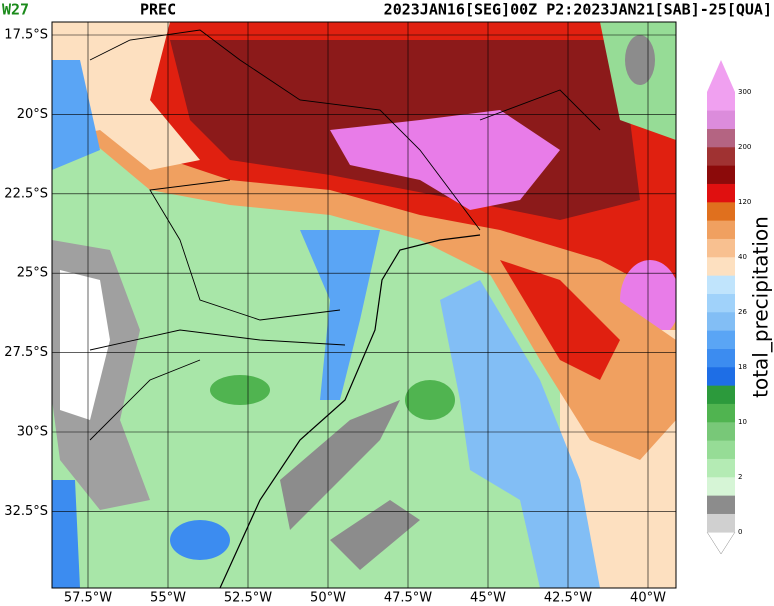 The height and width of the screenshot is (606, 774). Describe the element at coordinates (742, 257) in the screenshot. I see `colorbar-tick-label: 40` at that location.